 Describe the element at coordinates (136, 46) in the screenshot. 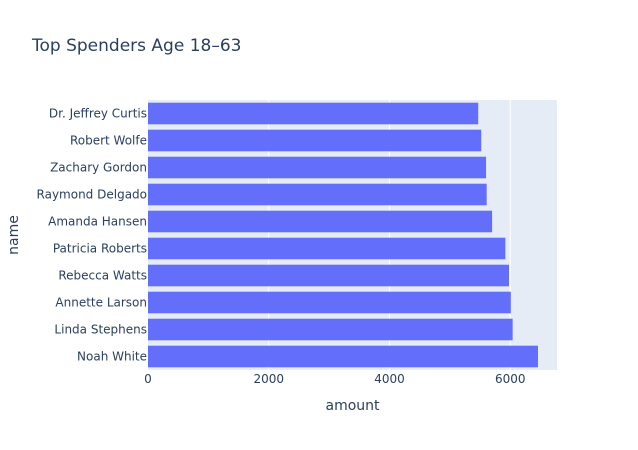

I see `chart-title: Top Spenders Age 18–63` at that location.